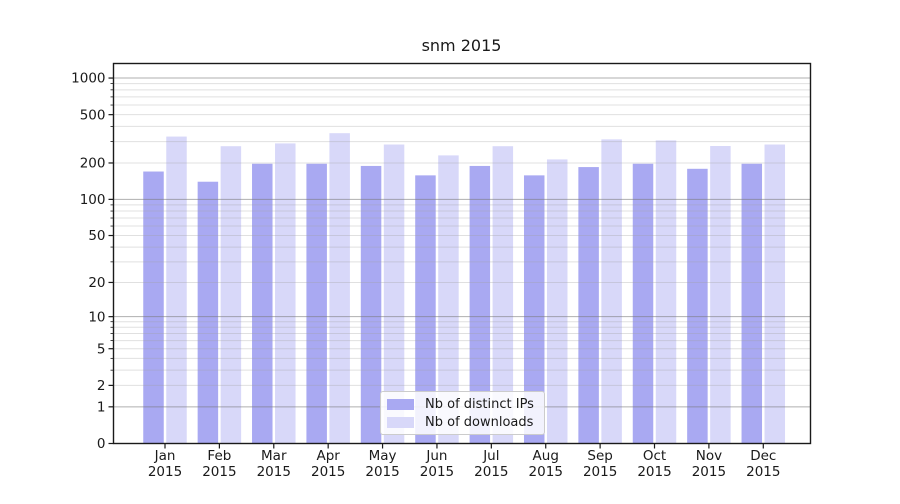  What do you see at coordinates (262, 303) in the screenshot?
I see `bar-nb-of-distinct-ips-mar` at bounding box center [262, 303].